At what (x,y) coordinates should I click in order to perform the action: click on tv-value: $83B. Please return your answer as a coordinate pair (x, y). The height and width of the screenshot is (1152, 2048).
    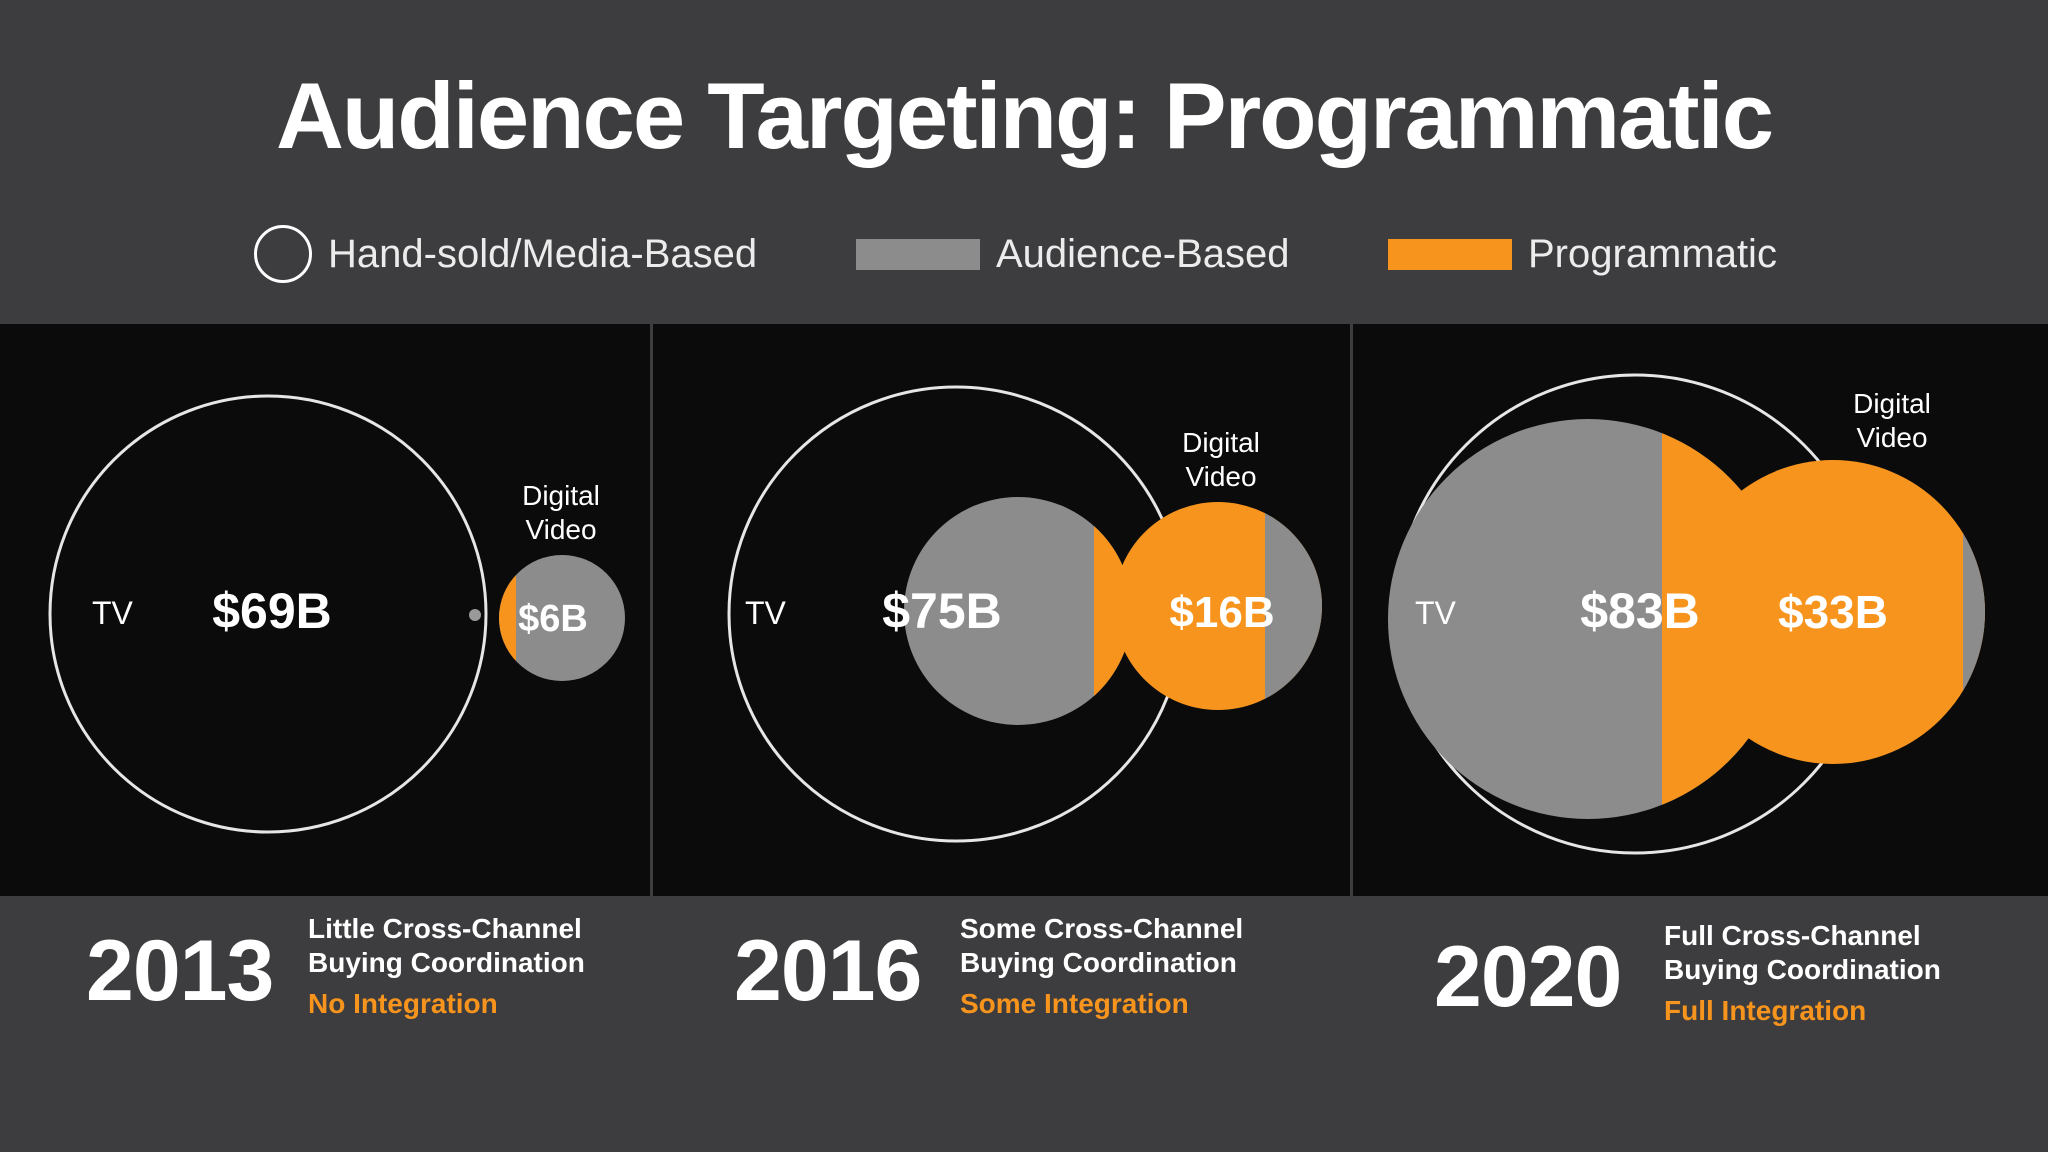
    Looking at the image, I should click on (1640, 611).